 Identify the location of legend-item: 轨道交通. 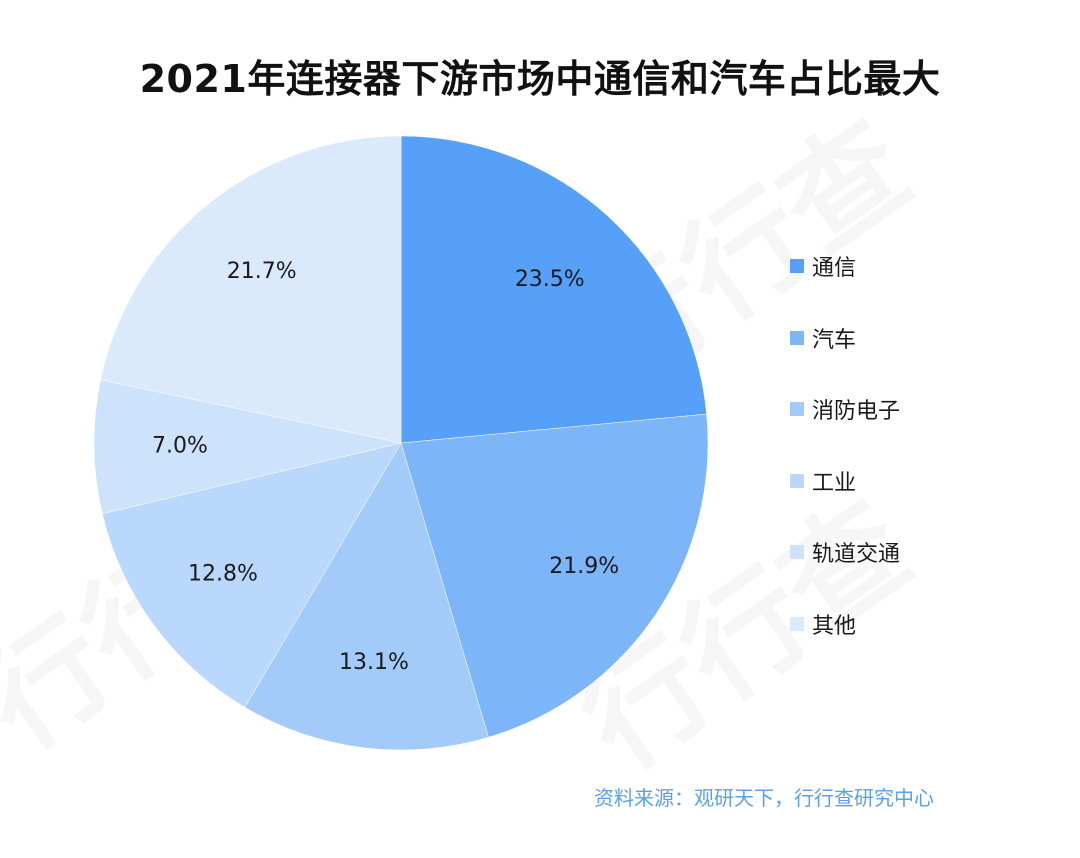
(845, 552).